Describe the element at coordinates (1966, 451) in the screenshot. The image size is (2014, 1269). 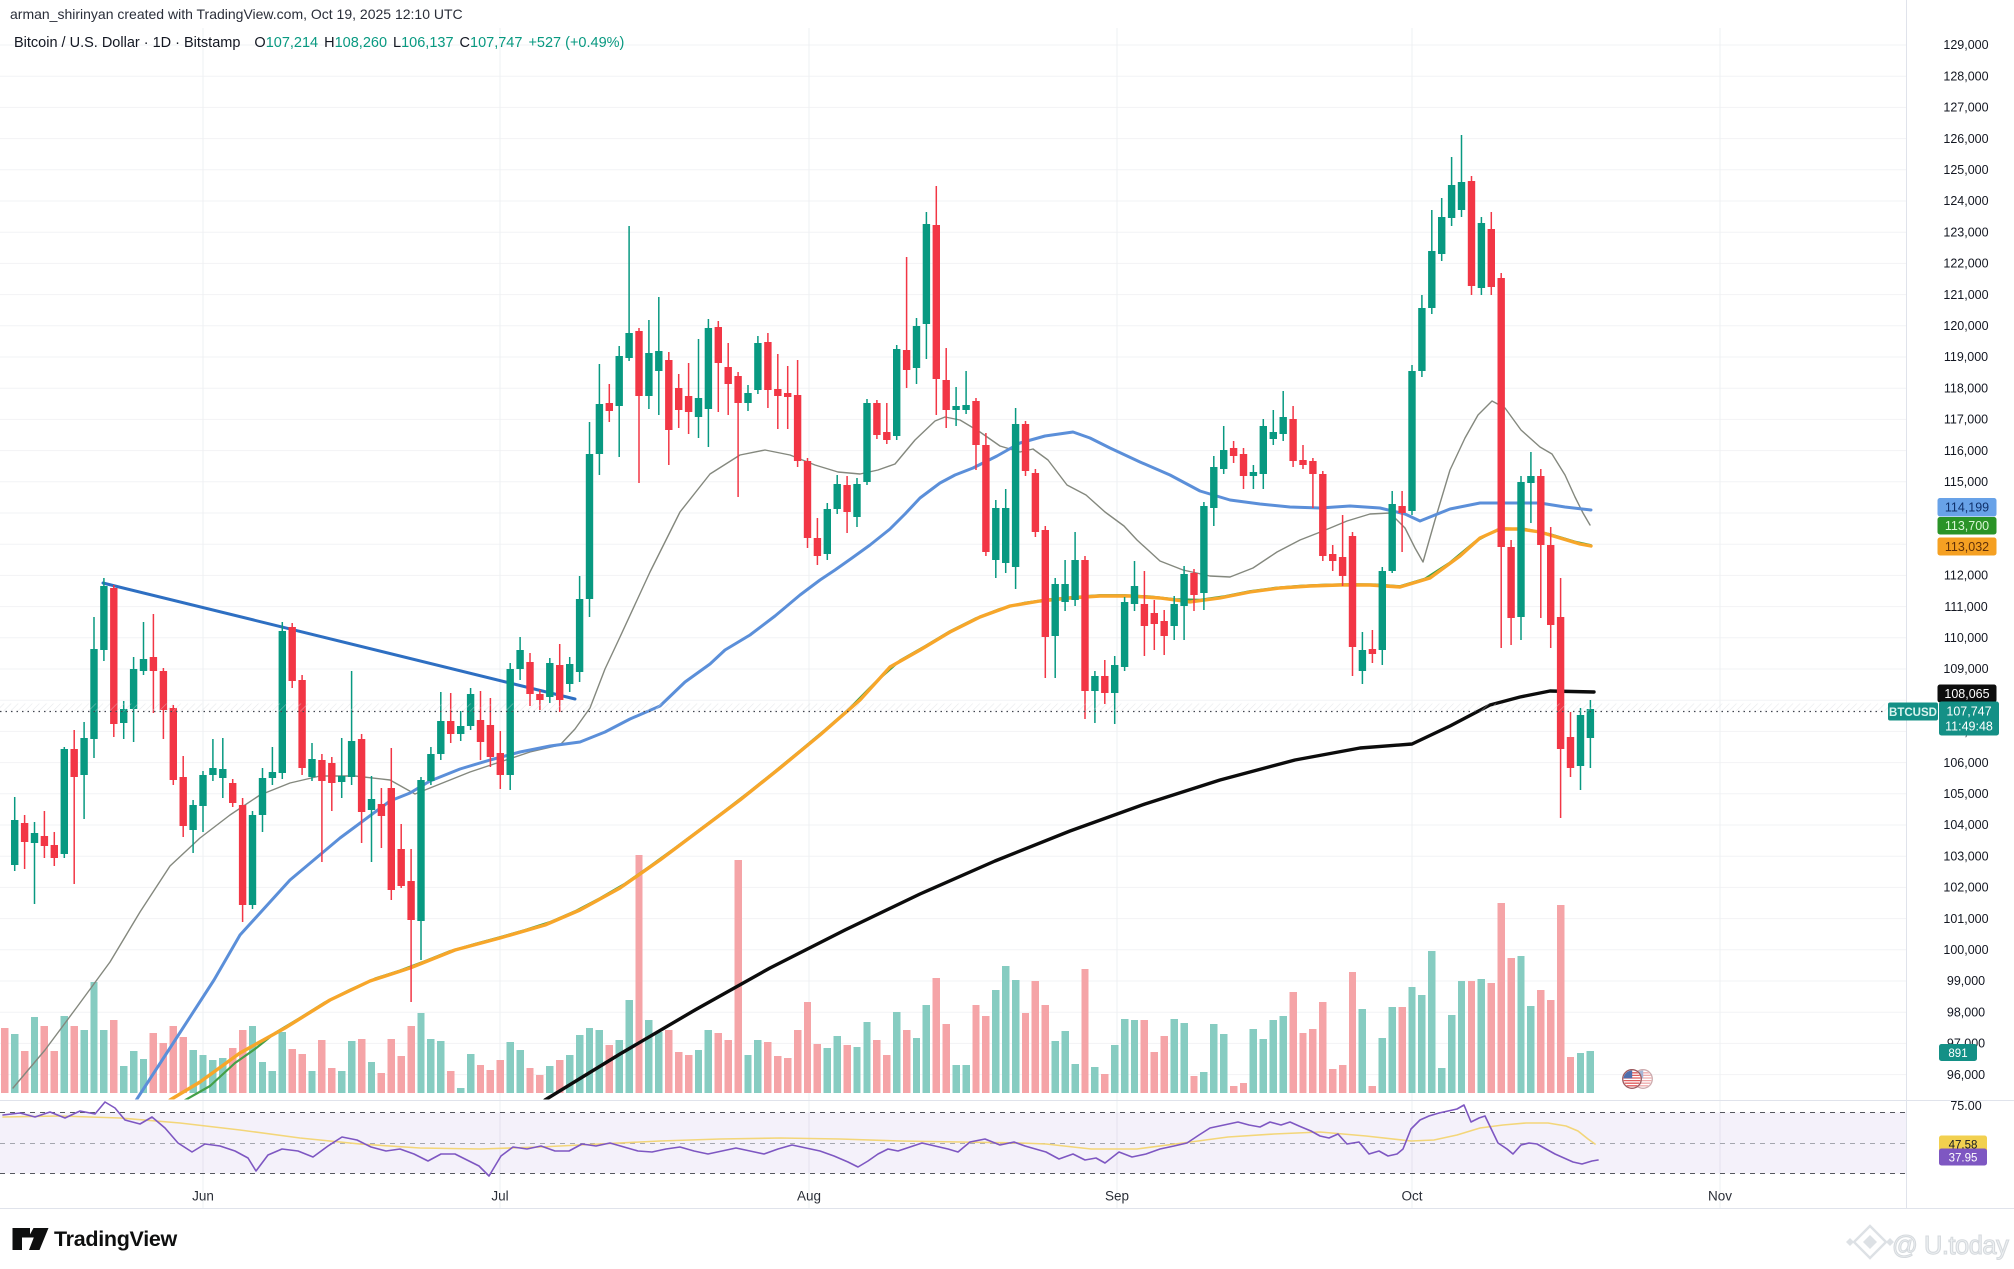
I see `svg-text: 116,000` at that location.